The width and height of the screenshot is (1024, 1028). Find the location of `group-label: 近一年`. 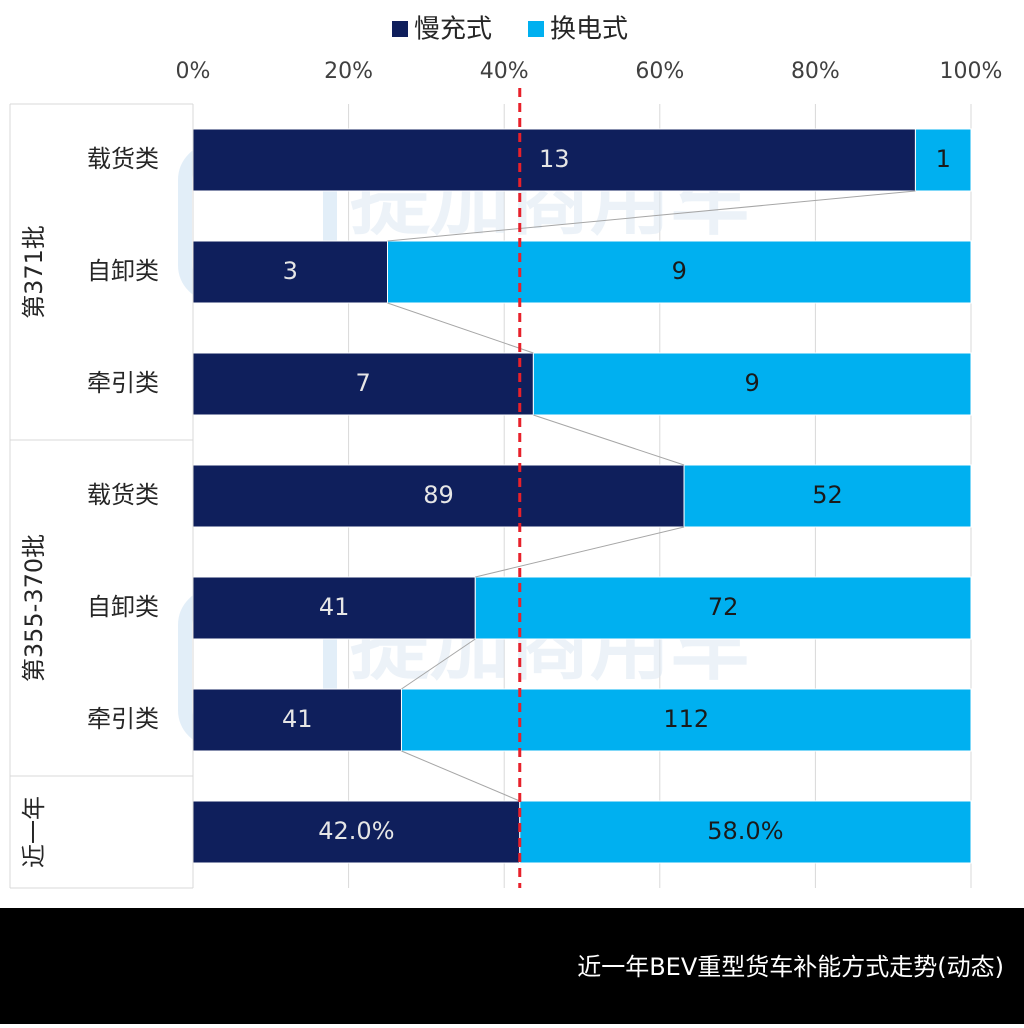

group-label: 近一年 is located at coordinates (34, 832).